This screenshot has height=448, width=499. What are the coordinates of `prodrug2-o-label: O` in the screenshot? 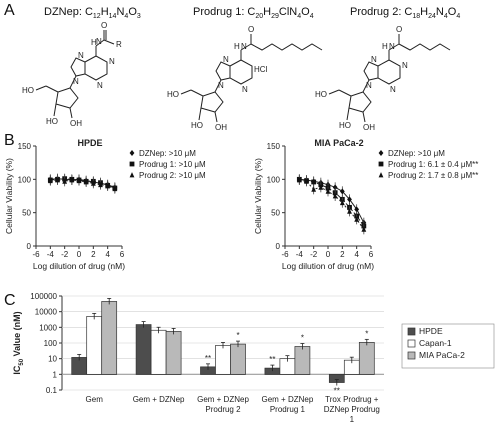 It's located at (399, 29).